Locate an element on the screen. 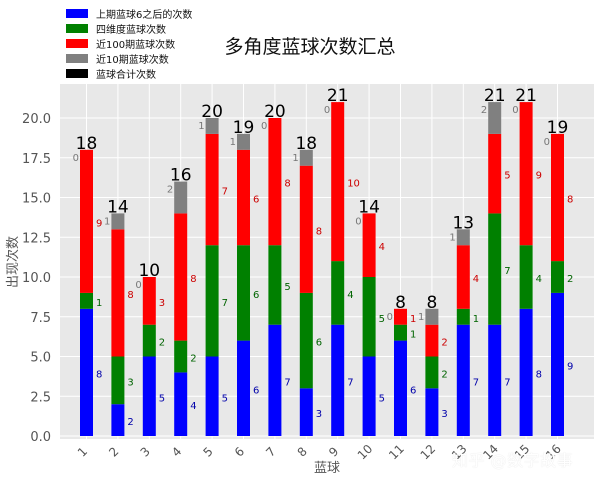 This screenshot has height=481, width=600. x-axis-label: 蓝球 is located at coordinates (327, 468).